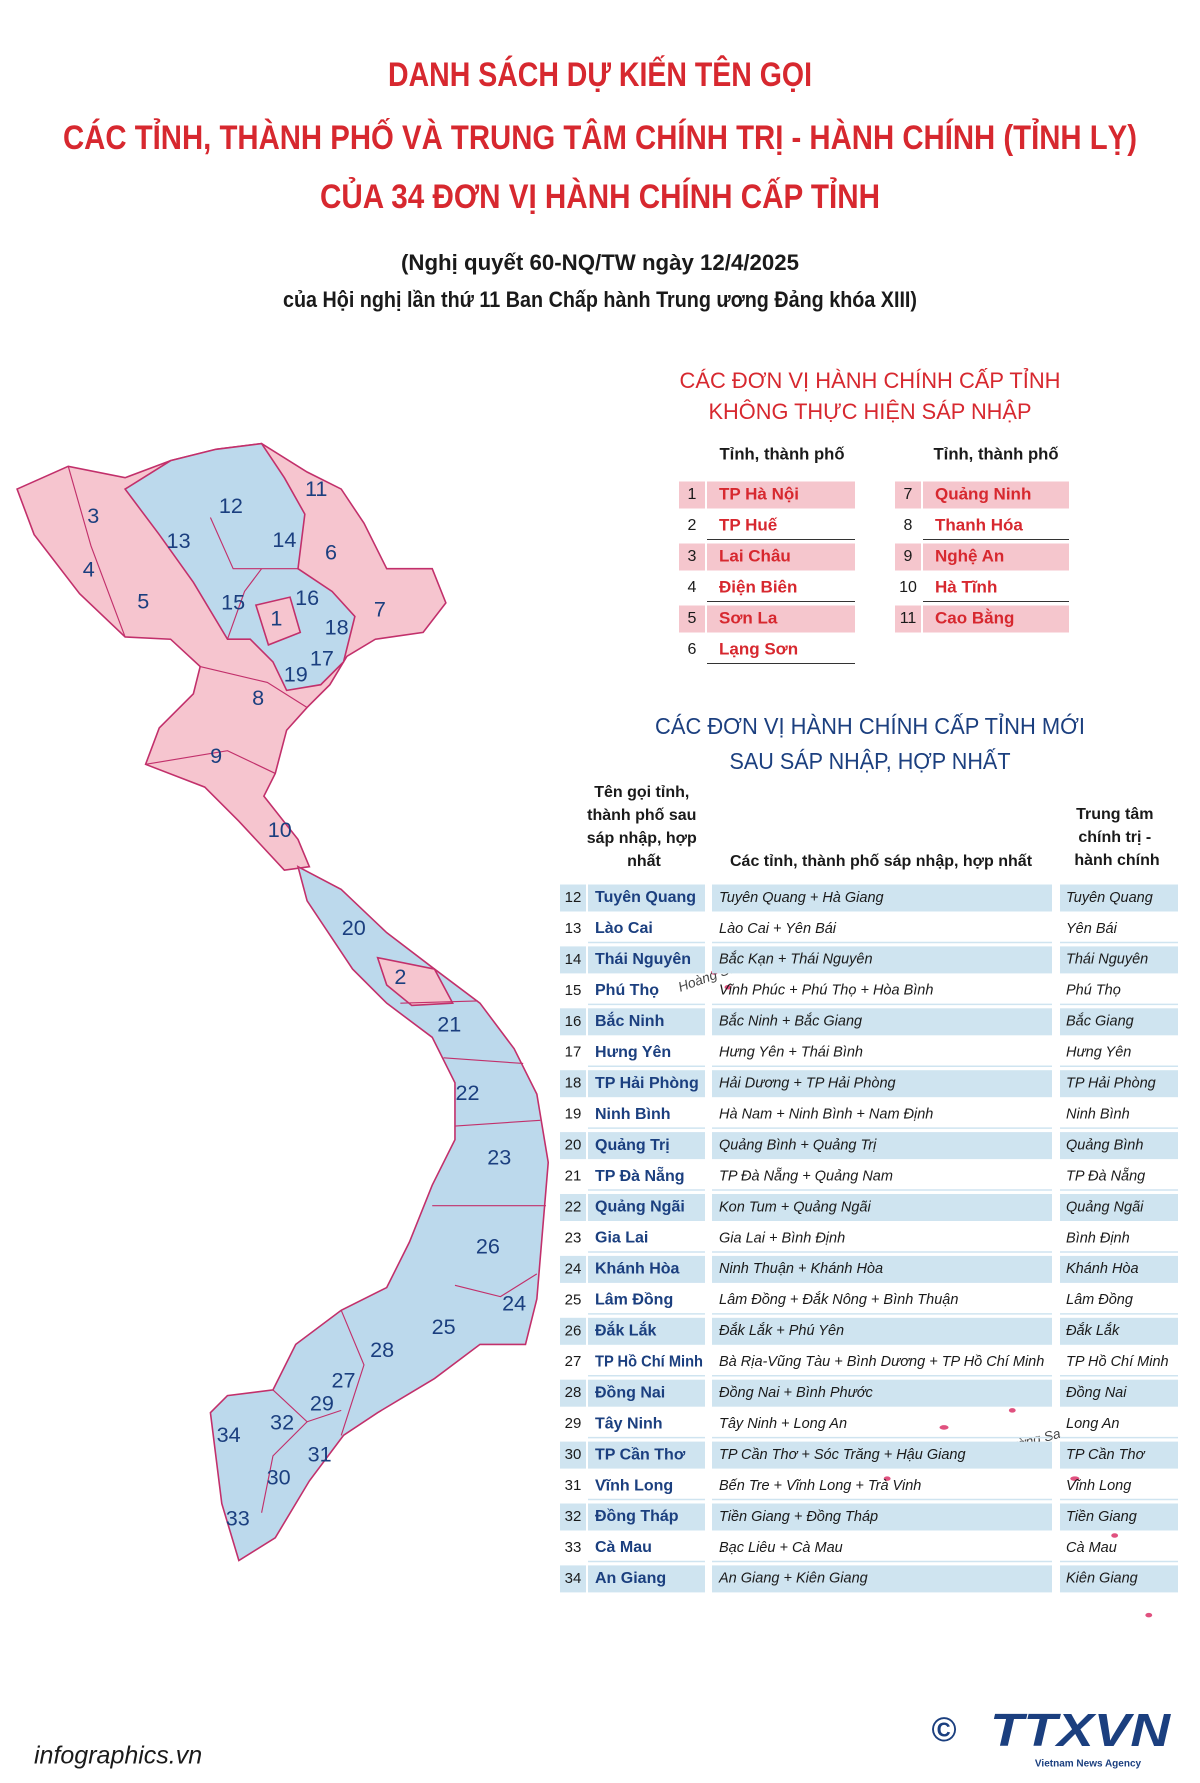 This screenshot has width=1200, height=1783. I want to click on map-label: 18, so click(337, 627).